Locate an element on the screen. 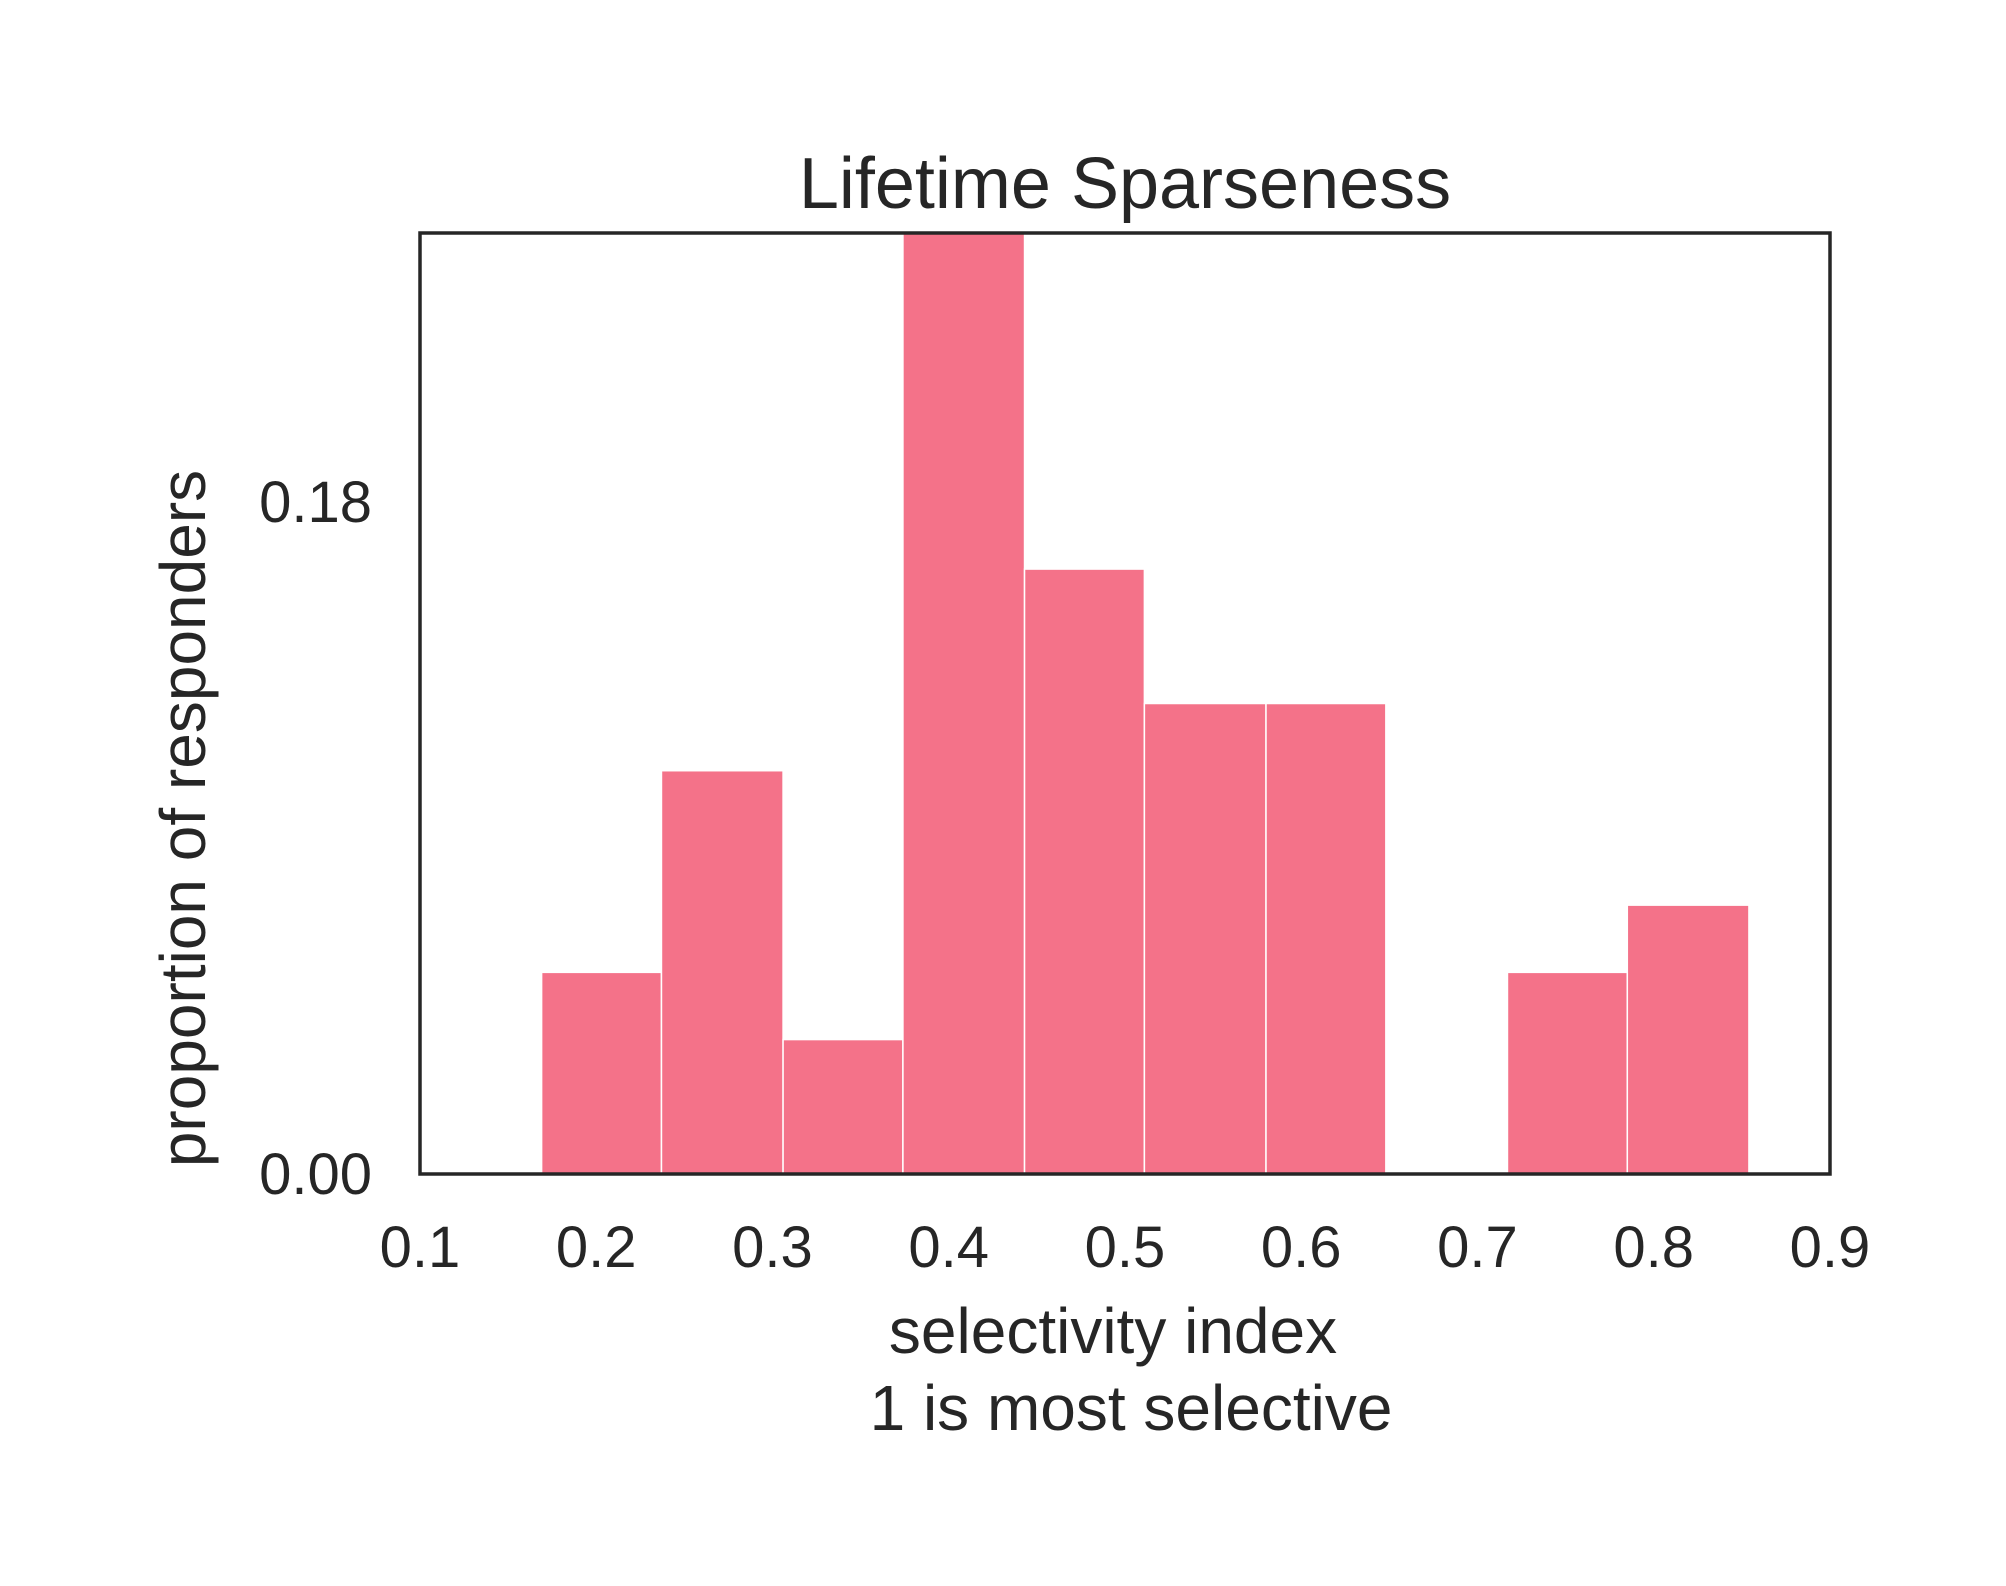 This screenshot has width=2006, height=1586. x-tick-label: 0.8 is located at coordinates (1653, 1247).